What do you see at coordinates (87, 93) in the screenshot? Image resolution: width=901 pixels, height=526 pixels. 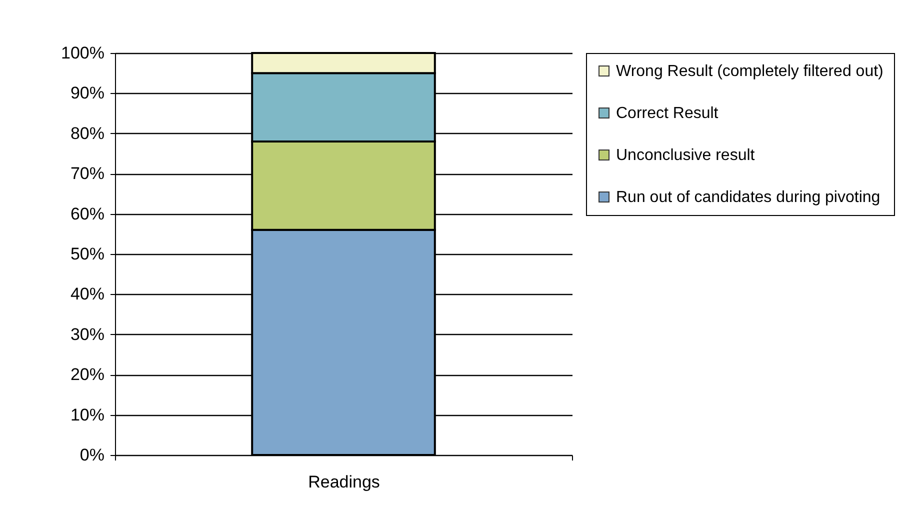 I see `y-tick-label: 90%` at bounding box center [87, 93].